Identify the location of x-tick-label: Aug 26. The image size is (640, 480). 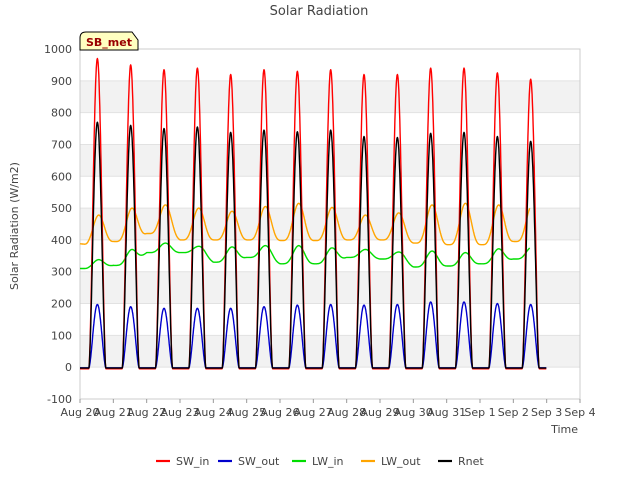
(280, 412).